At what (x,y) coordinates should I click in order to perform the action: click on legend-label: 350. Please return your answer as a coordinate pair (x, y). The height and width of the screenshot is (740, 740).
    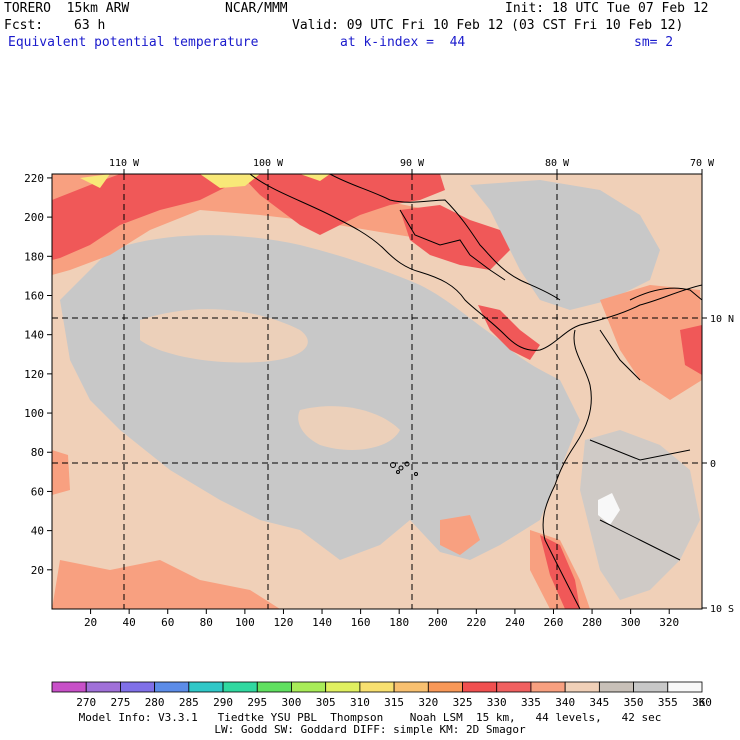
    Looking at the image, I should click on (634, 702).